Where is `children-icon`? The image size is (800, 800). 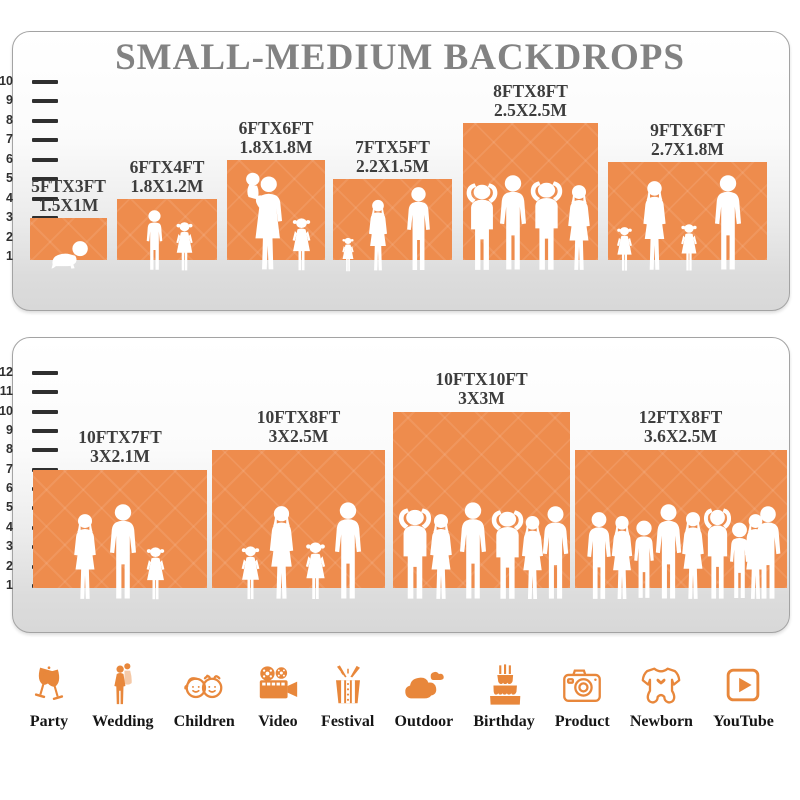
children-icon is located at coordinates (203, 686).